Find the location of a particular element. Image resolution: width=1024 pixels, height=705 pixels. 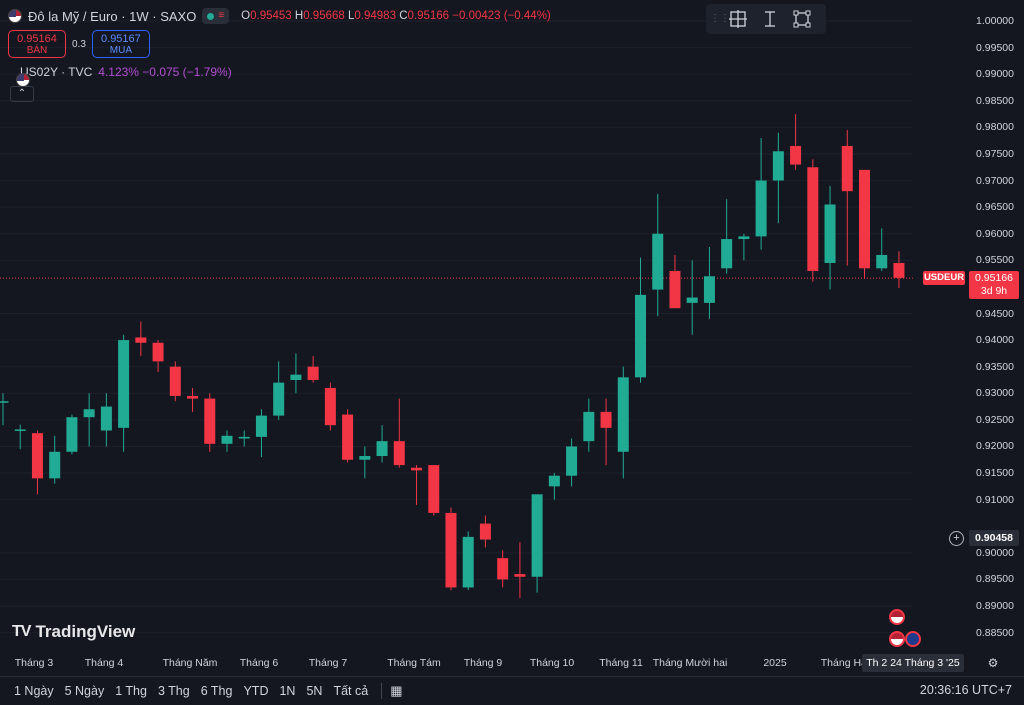

price-tick-label: 1.00000 is located at coordinates (995, 20).